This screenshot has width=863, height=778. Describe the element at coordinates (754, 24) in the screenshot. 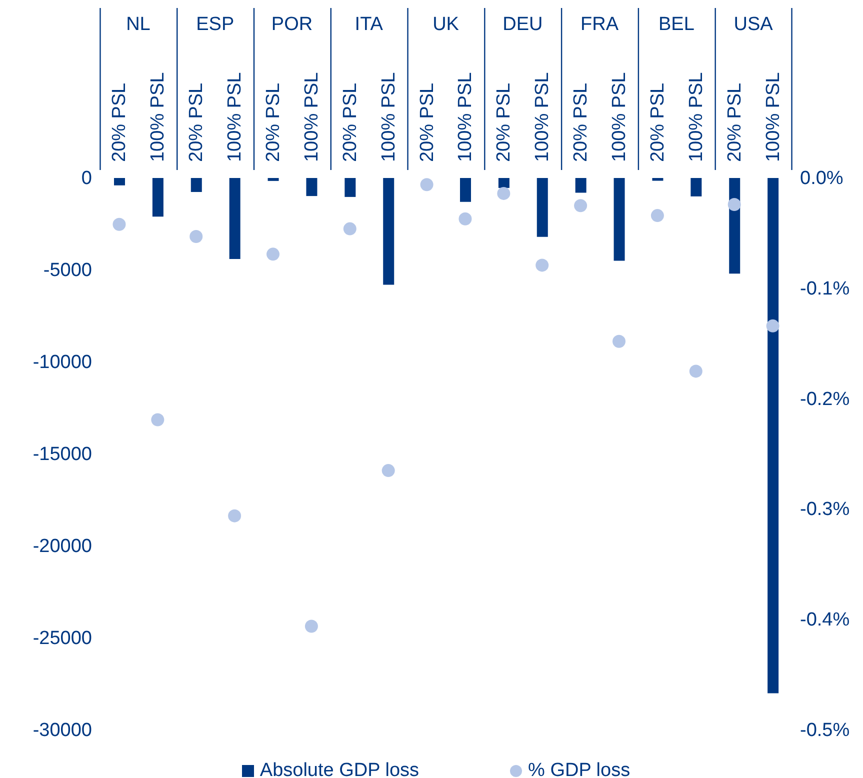

I see `text: USA` at that location.